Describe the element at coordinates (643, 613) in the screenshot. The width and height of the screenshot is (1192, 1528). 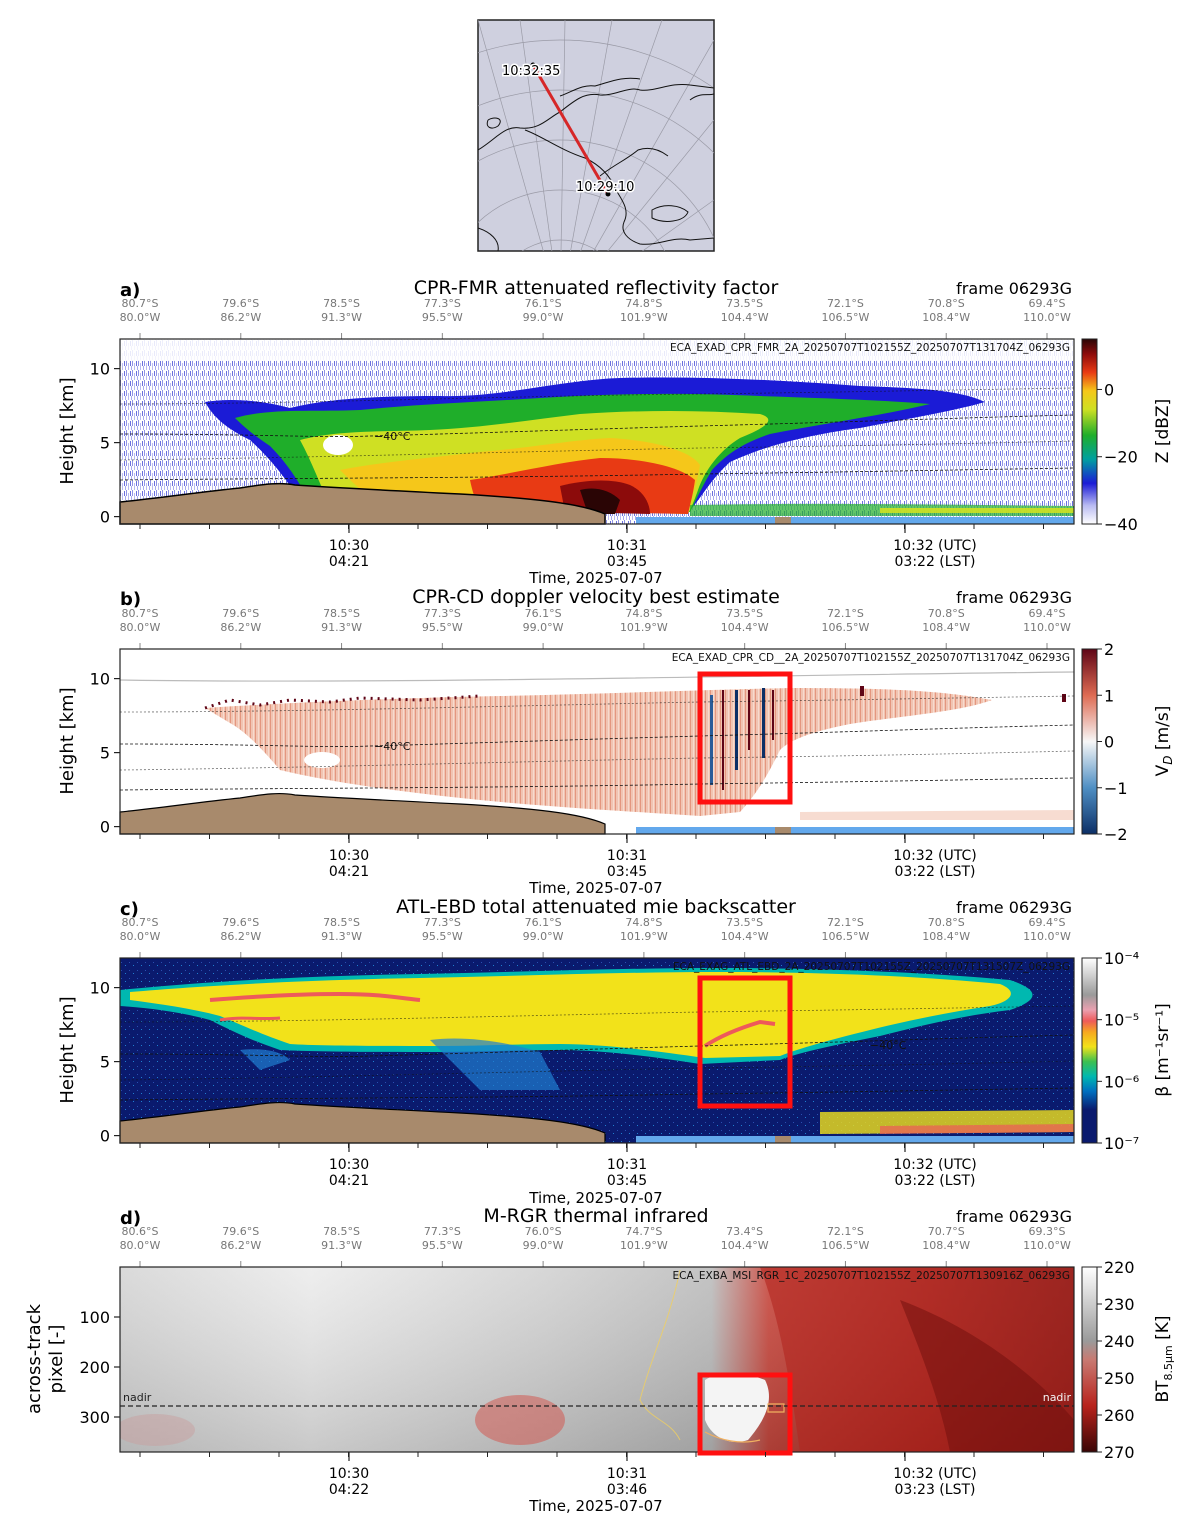
I see `coord-lat-label: 74.8°S` at that location.